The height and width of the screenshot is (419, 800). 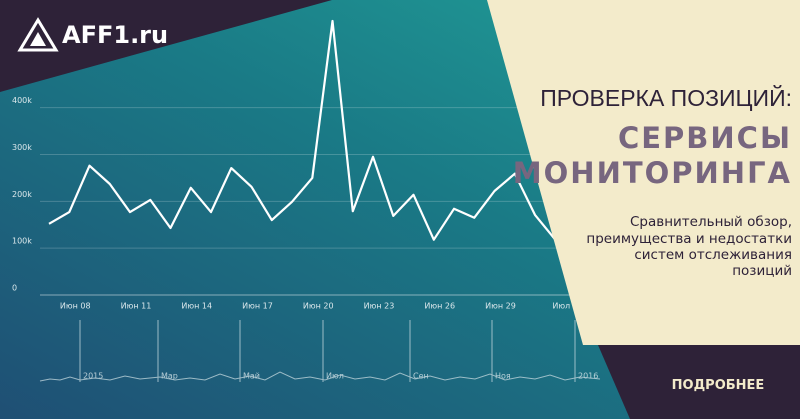 I want to click on headline: СЕРВИСЫ, so click(x=705, y=138).